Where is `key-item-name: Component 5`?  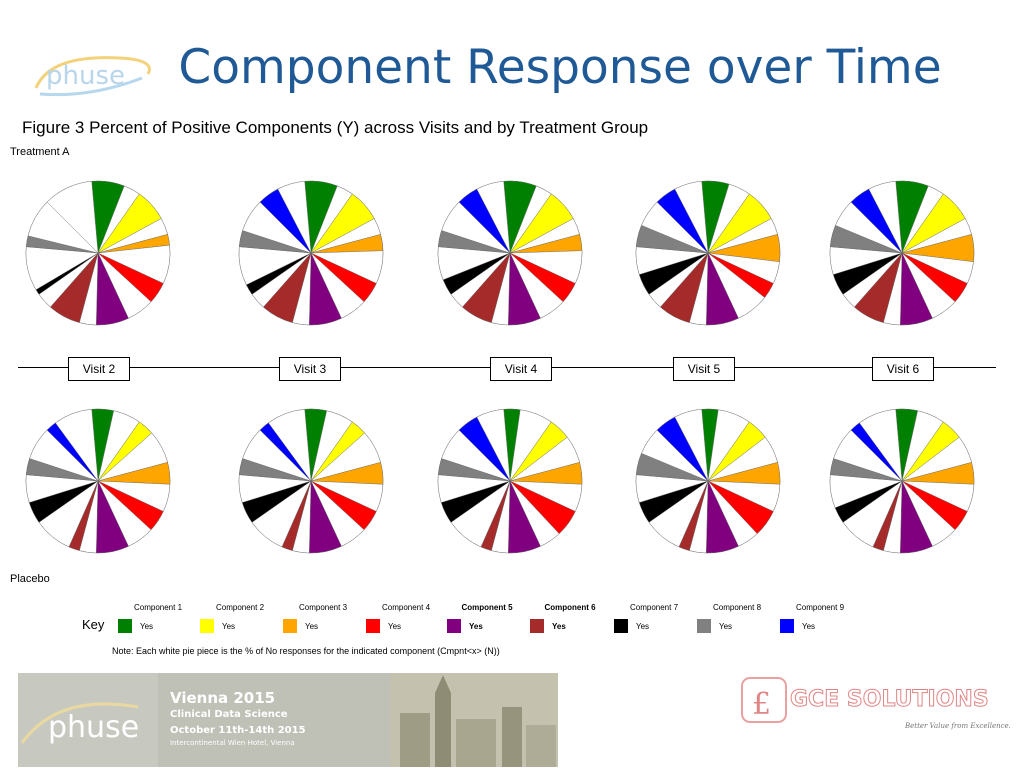 key-item-name: Component 5 is located at coordinates (487, 607).